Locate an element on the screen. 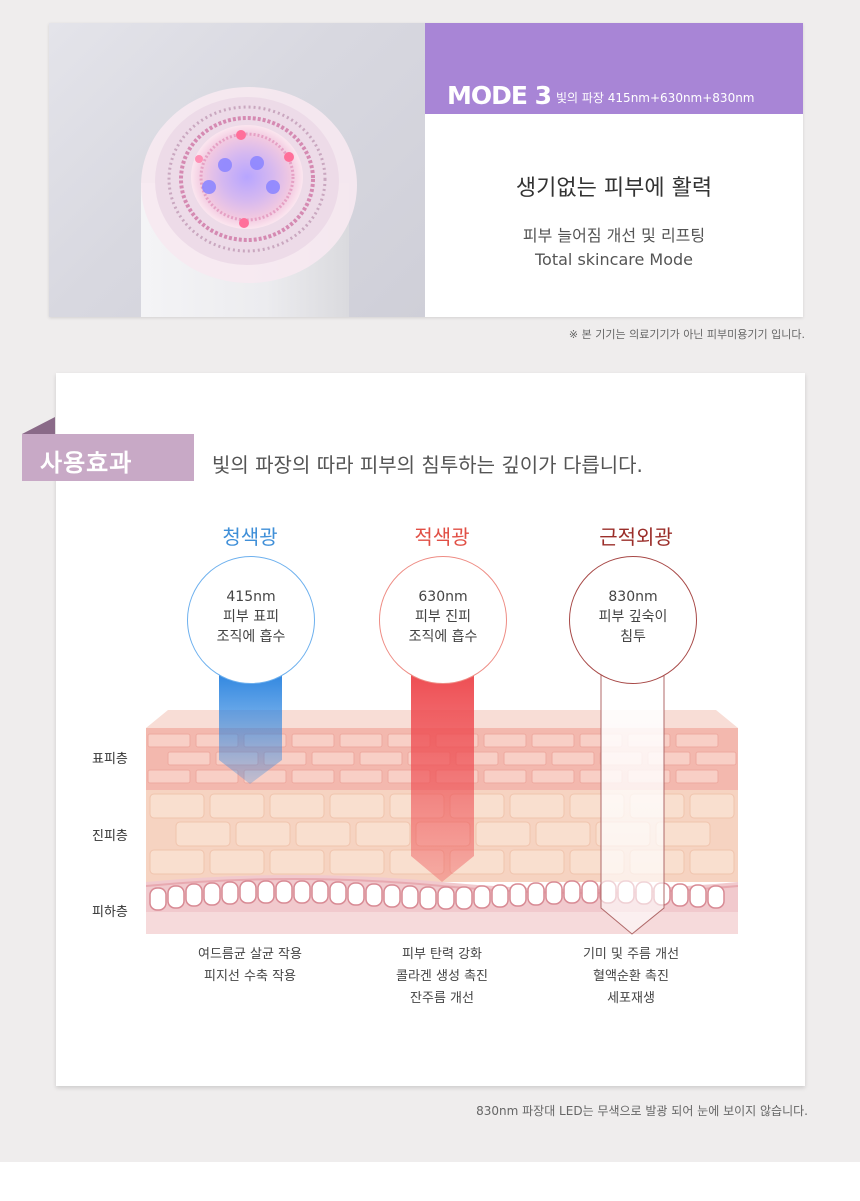 The width and height of the screenshot is (860, 1201). disclaimer-note: ※ 본 기기는 의료기기가 아닌 피부미용기기 입니다. is located at coordinates (686, 334).